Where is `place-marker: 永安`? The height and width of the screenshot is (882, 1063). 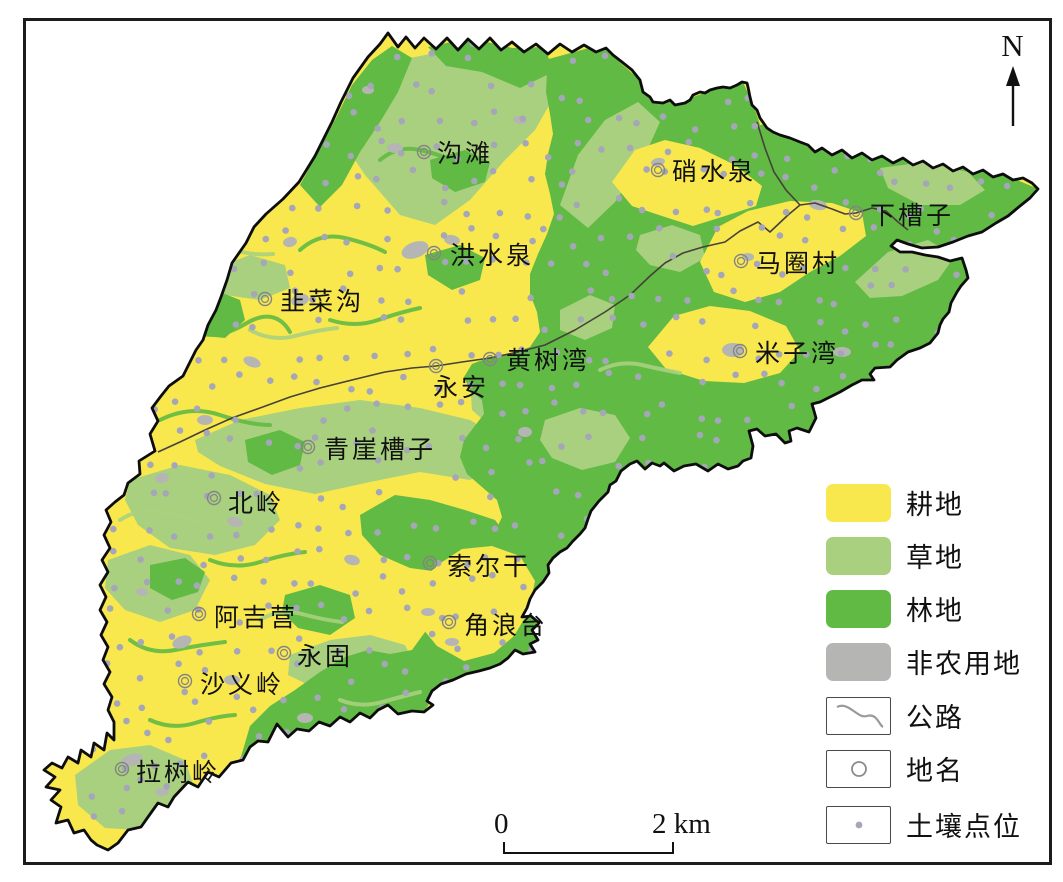
place-marker: 永安 is located at coordinates (458, 380).